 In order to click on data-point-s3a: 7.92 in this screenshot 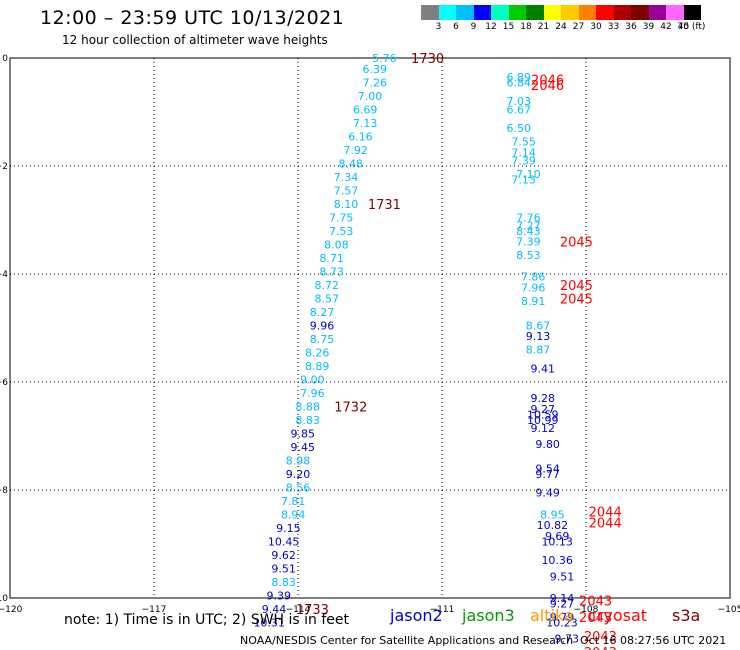, I will do `click(355, 150)`.